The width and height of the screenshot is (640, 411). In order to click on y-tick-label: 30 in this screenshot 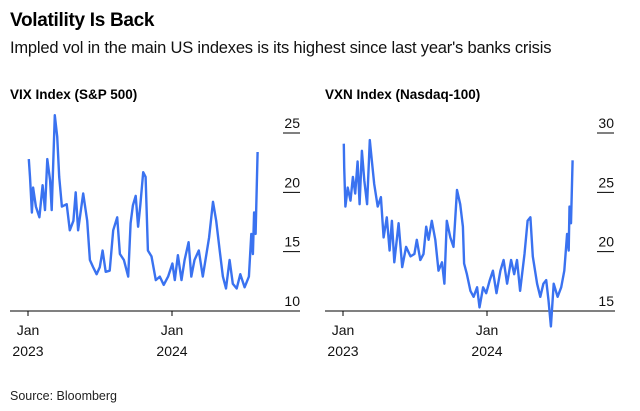, I will do `click(606, 123)`.